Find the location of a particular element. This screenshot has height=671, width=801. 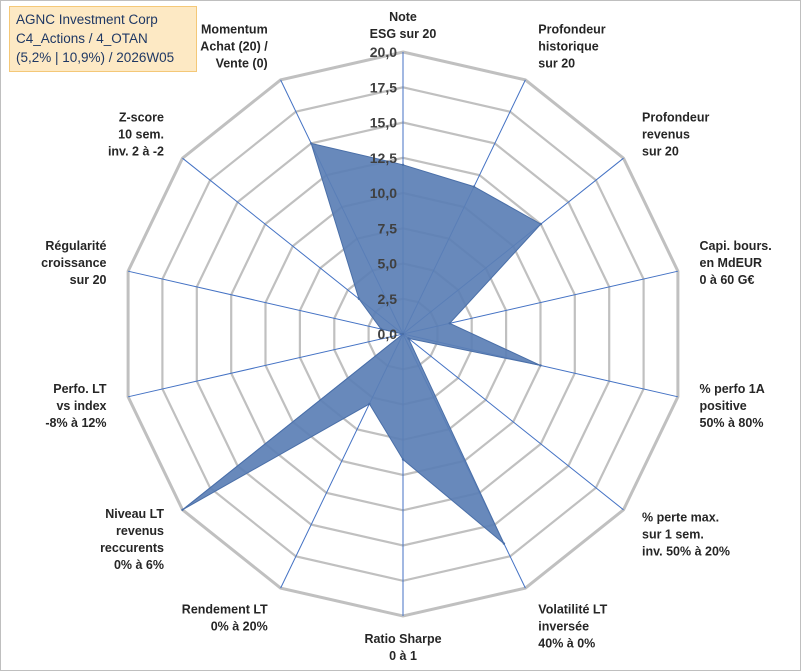

tick-label: 10,0 is located at coordinates (383, 193).